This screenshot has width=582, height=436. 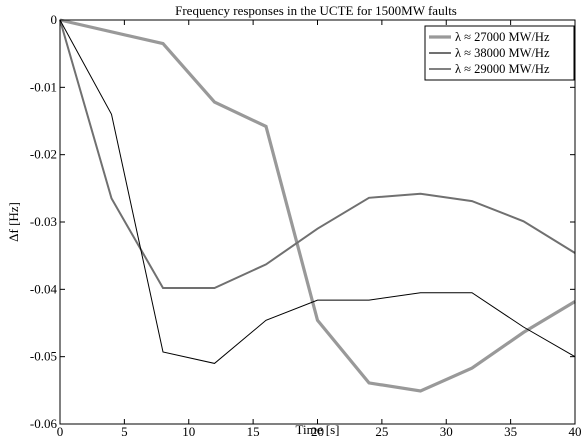 What do you see at coordinates (381, 430) in the screenshot?
I see `x-tick-label: 25` at bounding box center [381, 430].